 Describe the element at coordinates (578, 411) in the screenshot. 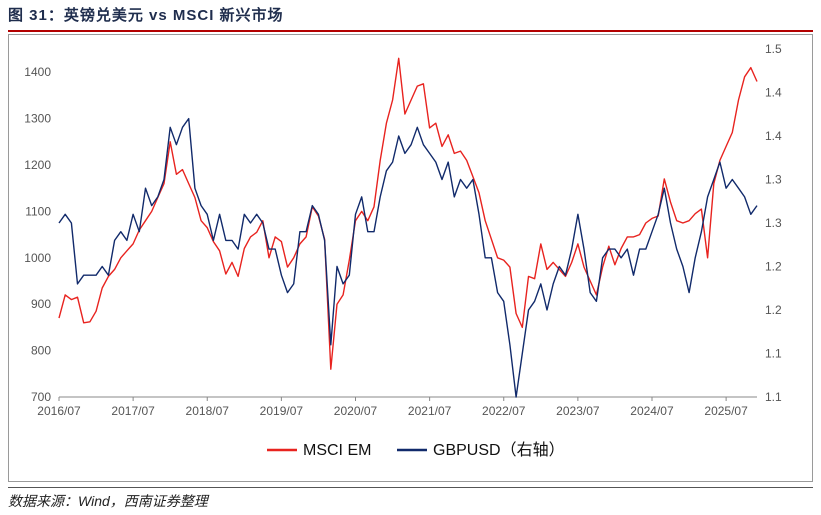

I see `x-tick-label: 2023/07` at that location.